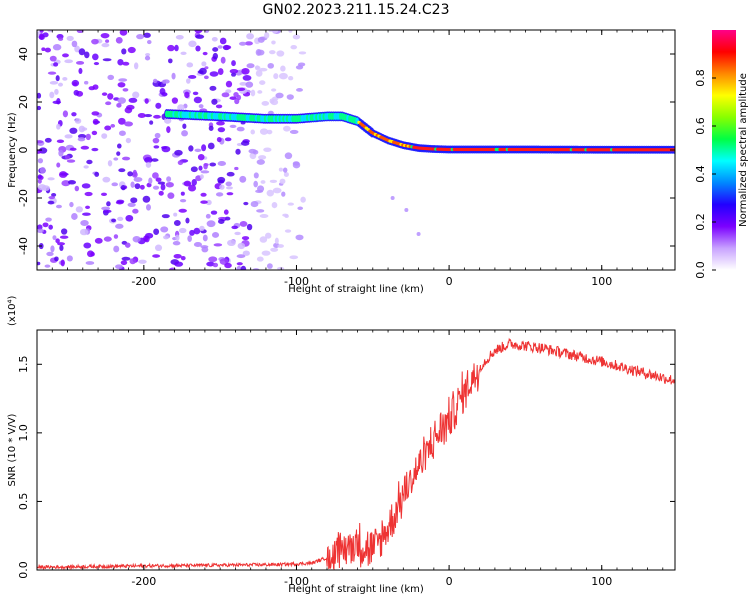 This screenshot has width=750, height=600. Describe the element at coordinates (356, 289) in the screenshot. I see `heatmap-xlabel: Height of straight line (km)` at that location.